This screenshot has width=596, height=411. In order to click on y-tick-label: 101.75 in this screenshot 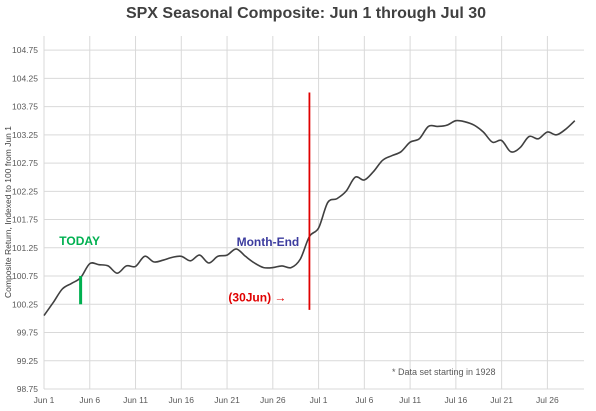, I will do `click(25, 220)`.